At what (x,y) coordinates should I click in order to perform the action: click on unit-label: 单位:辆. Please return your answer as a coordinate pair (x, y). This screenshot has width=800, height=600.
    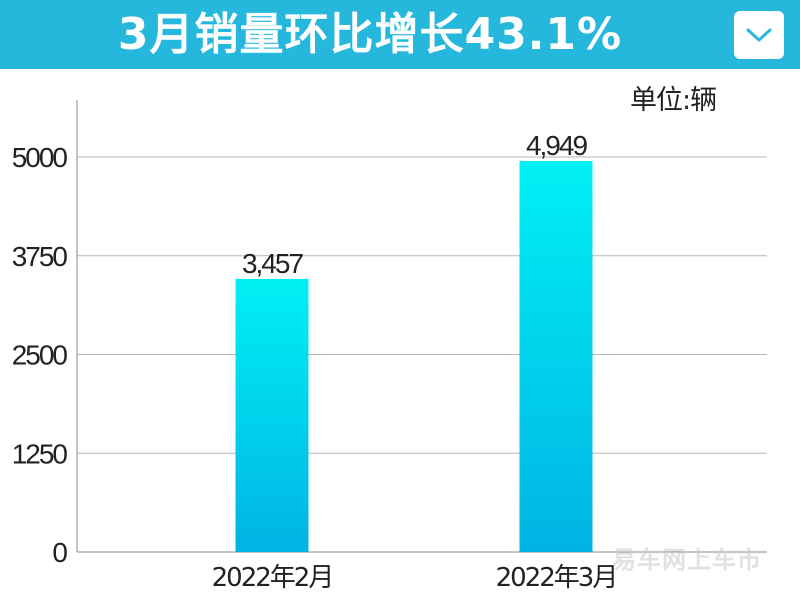
    Looking at the image, I should click on (673, 100).